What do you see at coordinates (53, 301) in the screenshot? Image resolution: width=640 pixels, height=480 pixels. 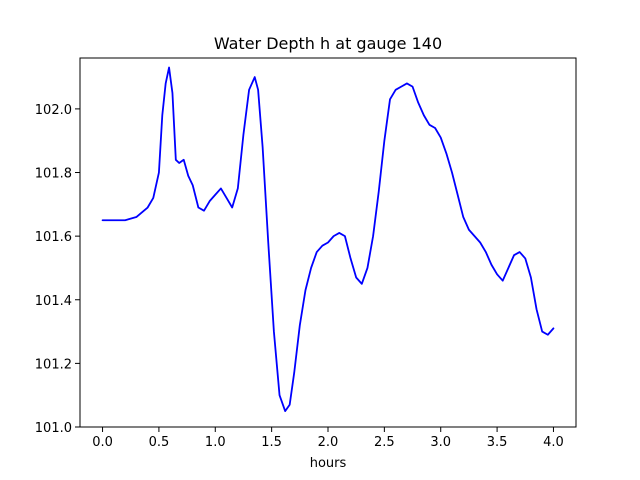 I see `y-tick-label: 101.4` at bounding box center [53, 301].